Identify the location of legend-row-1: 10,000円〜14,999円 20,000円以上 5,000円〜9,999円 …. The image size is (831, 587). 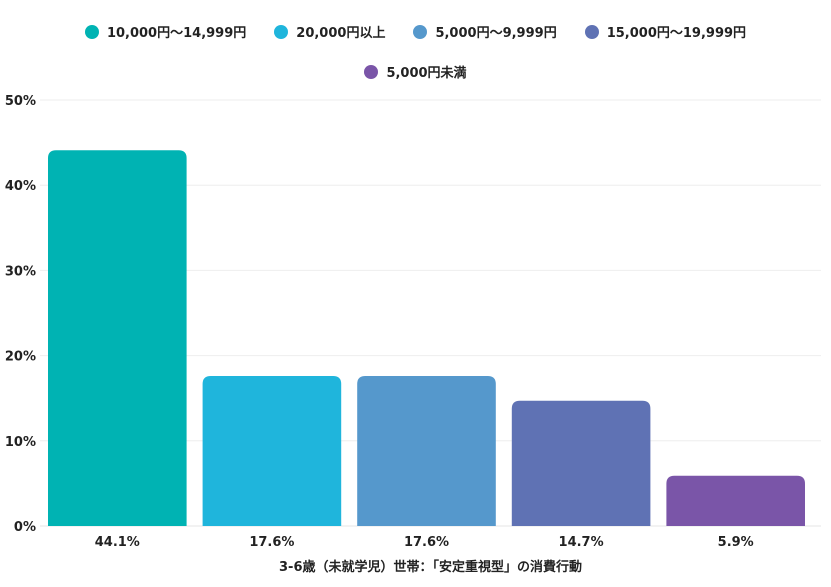
(415, 31).